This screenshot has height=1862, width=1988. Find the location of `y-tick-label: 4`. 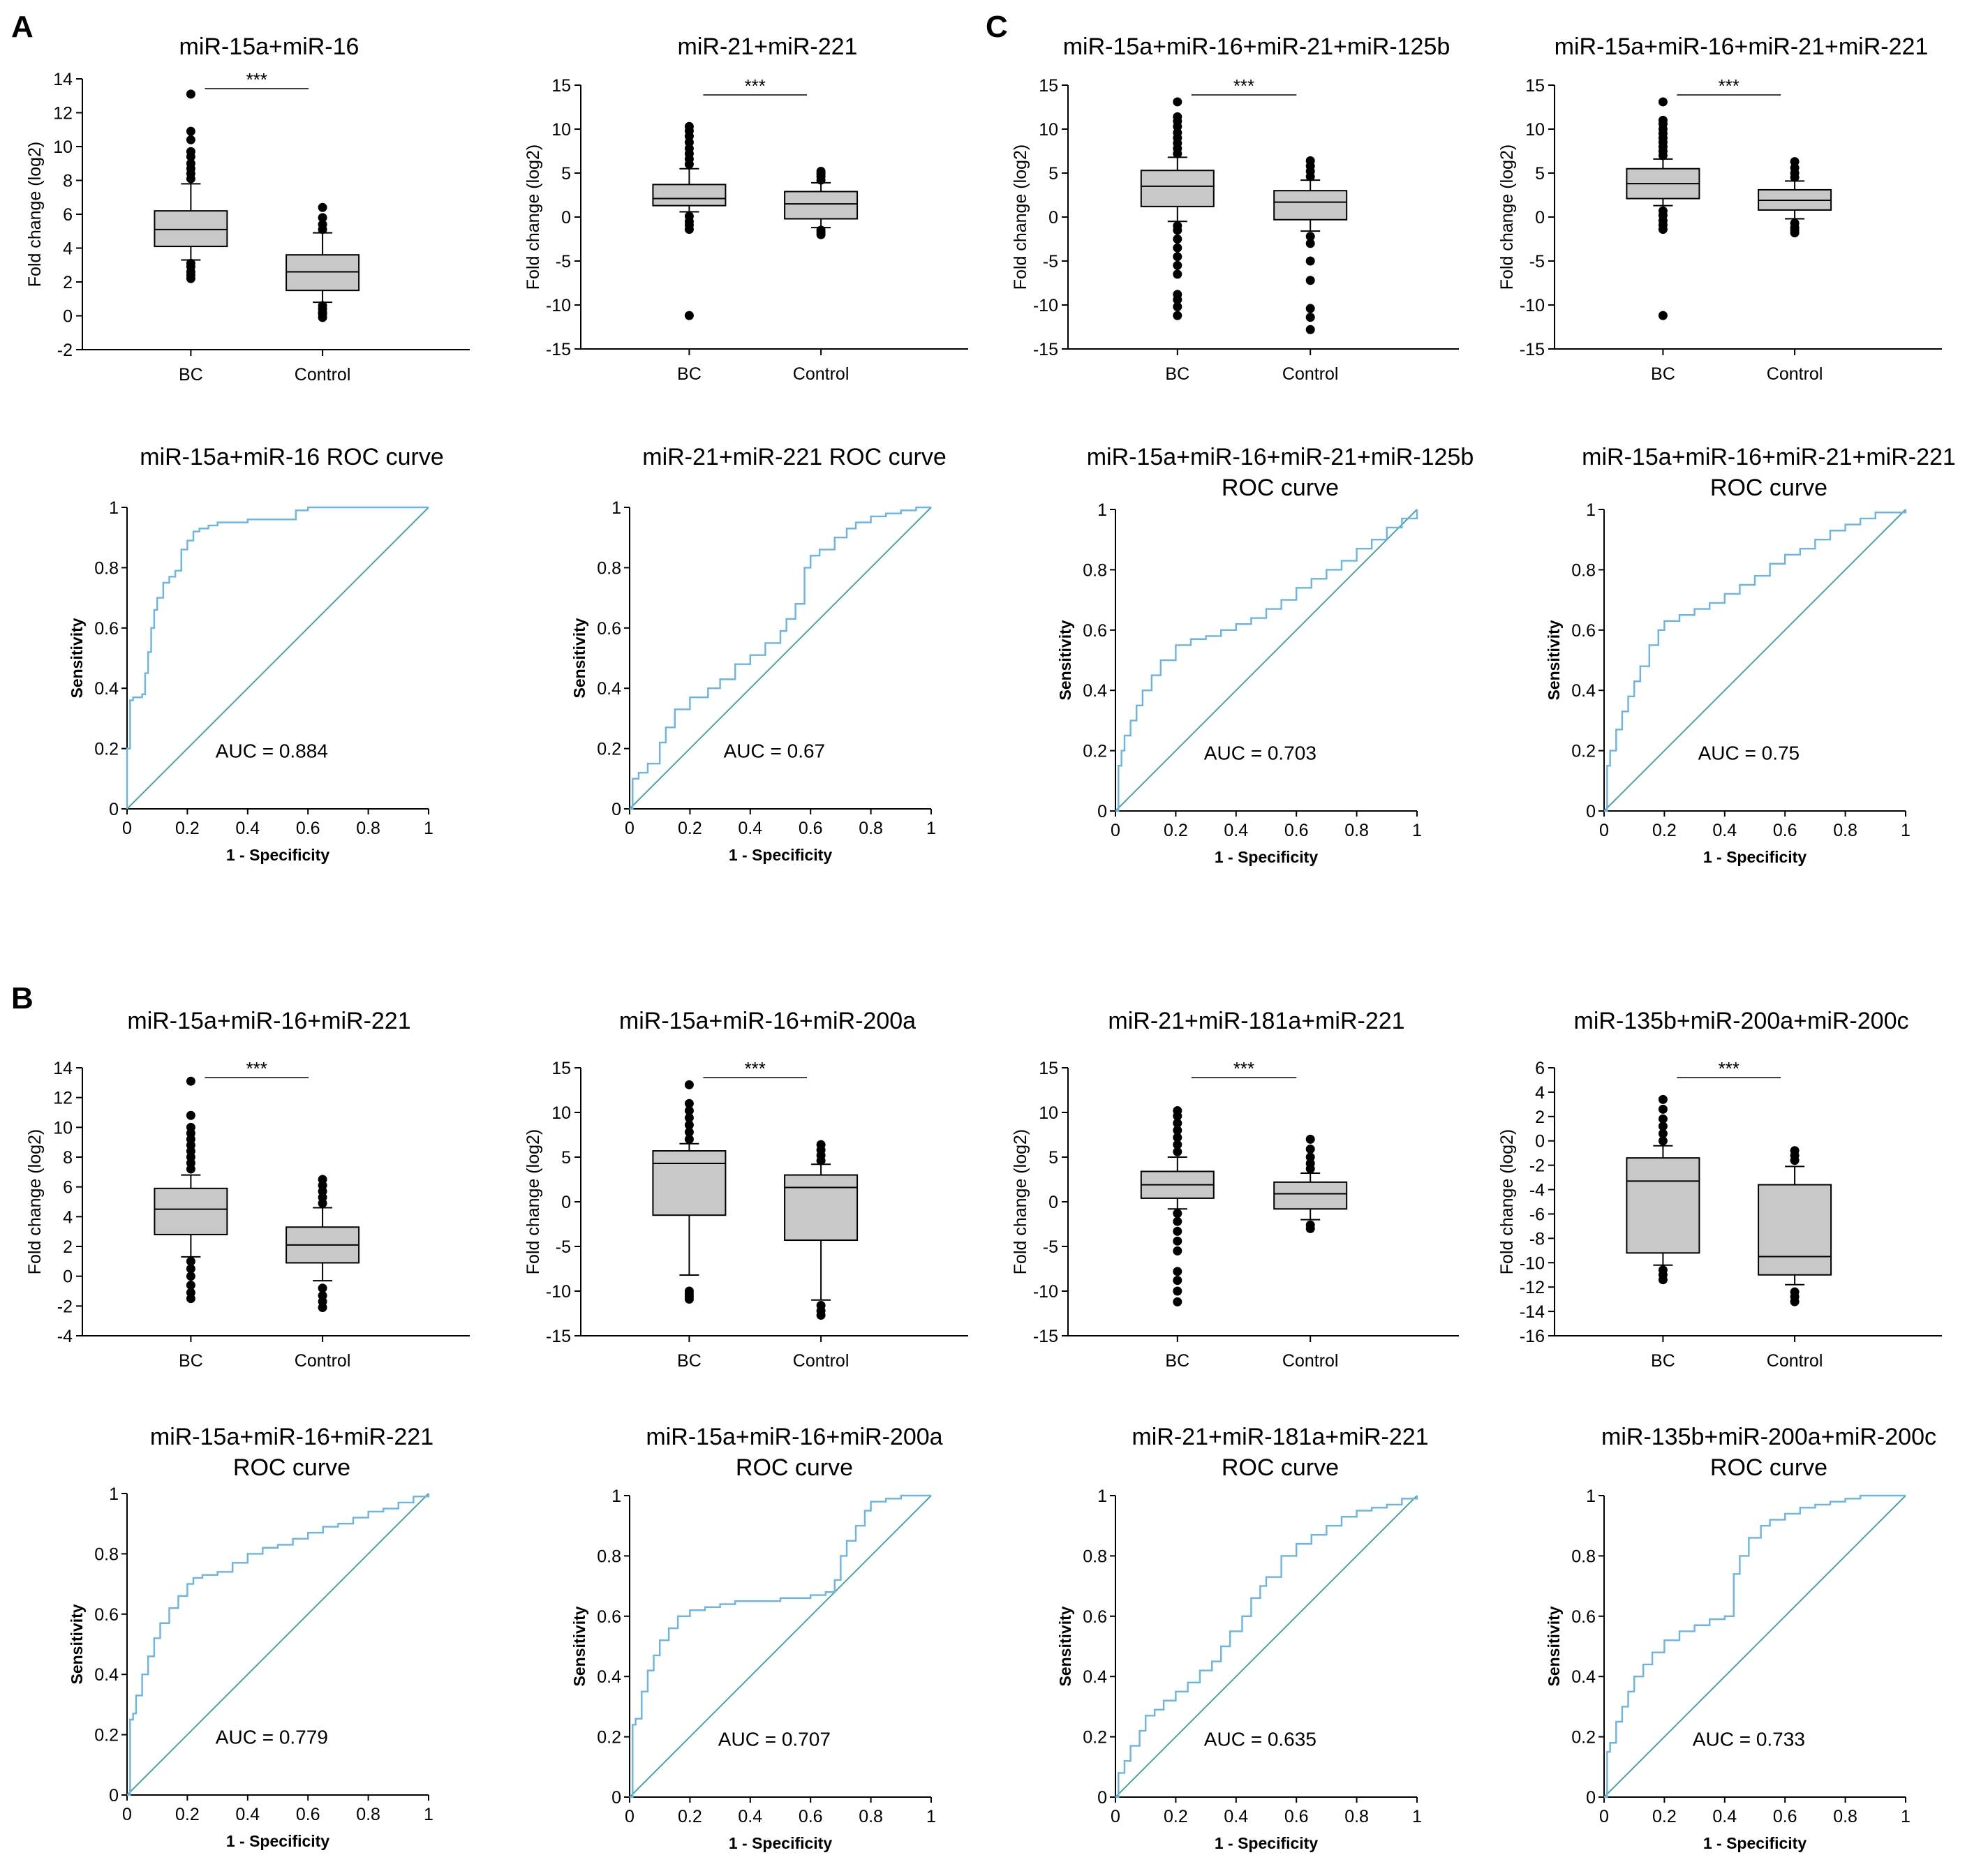

y-tick-label: 4 is located at coordinates (1540, 1093).